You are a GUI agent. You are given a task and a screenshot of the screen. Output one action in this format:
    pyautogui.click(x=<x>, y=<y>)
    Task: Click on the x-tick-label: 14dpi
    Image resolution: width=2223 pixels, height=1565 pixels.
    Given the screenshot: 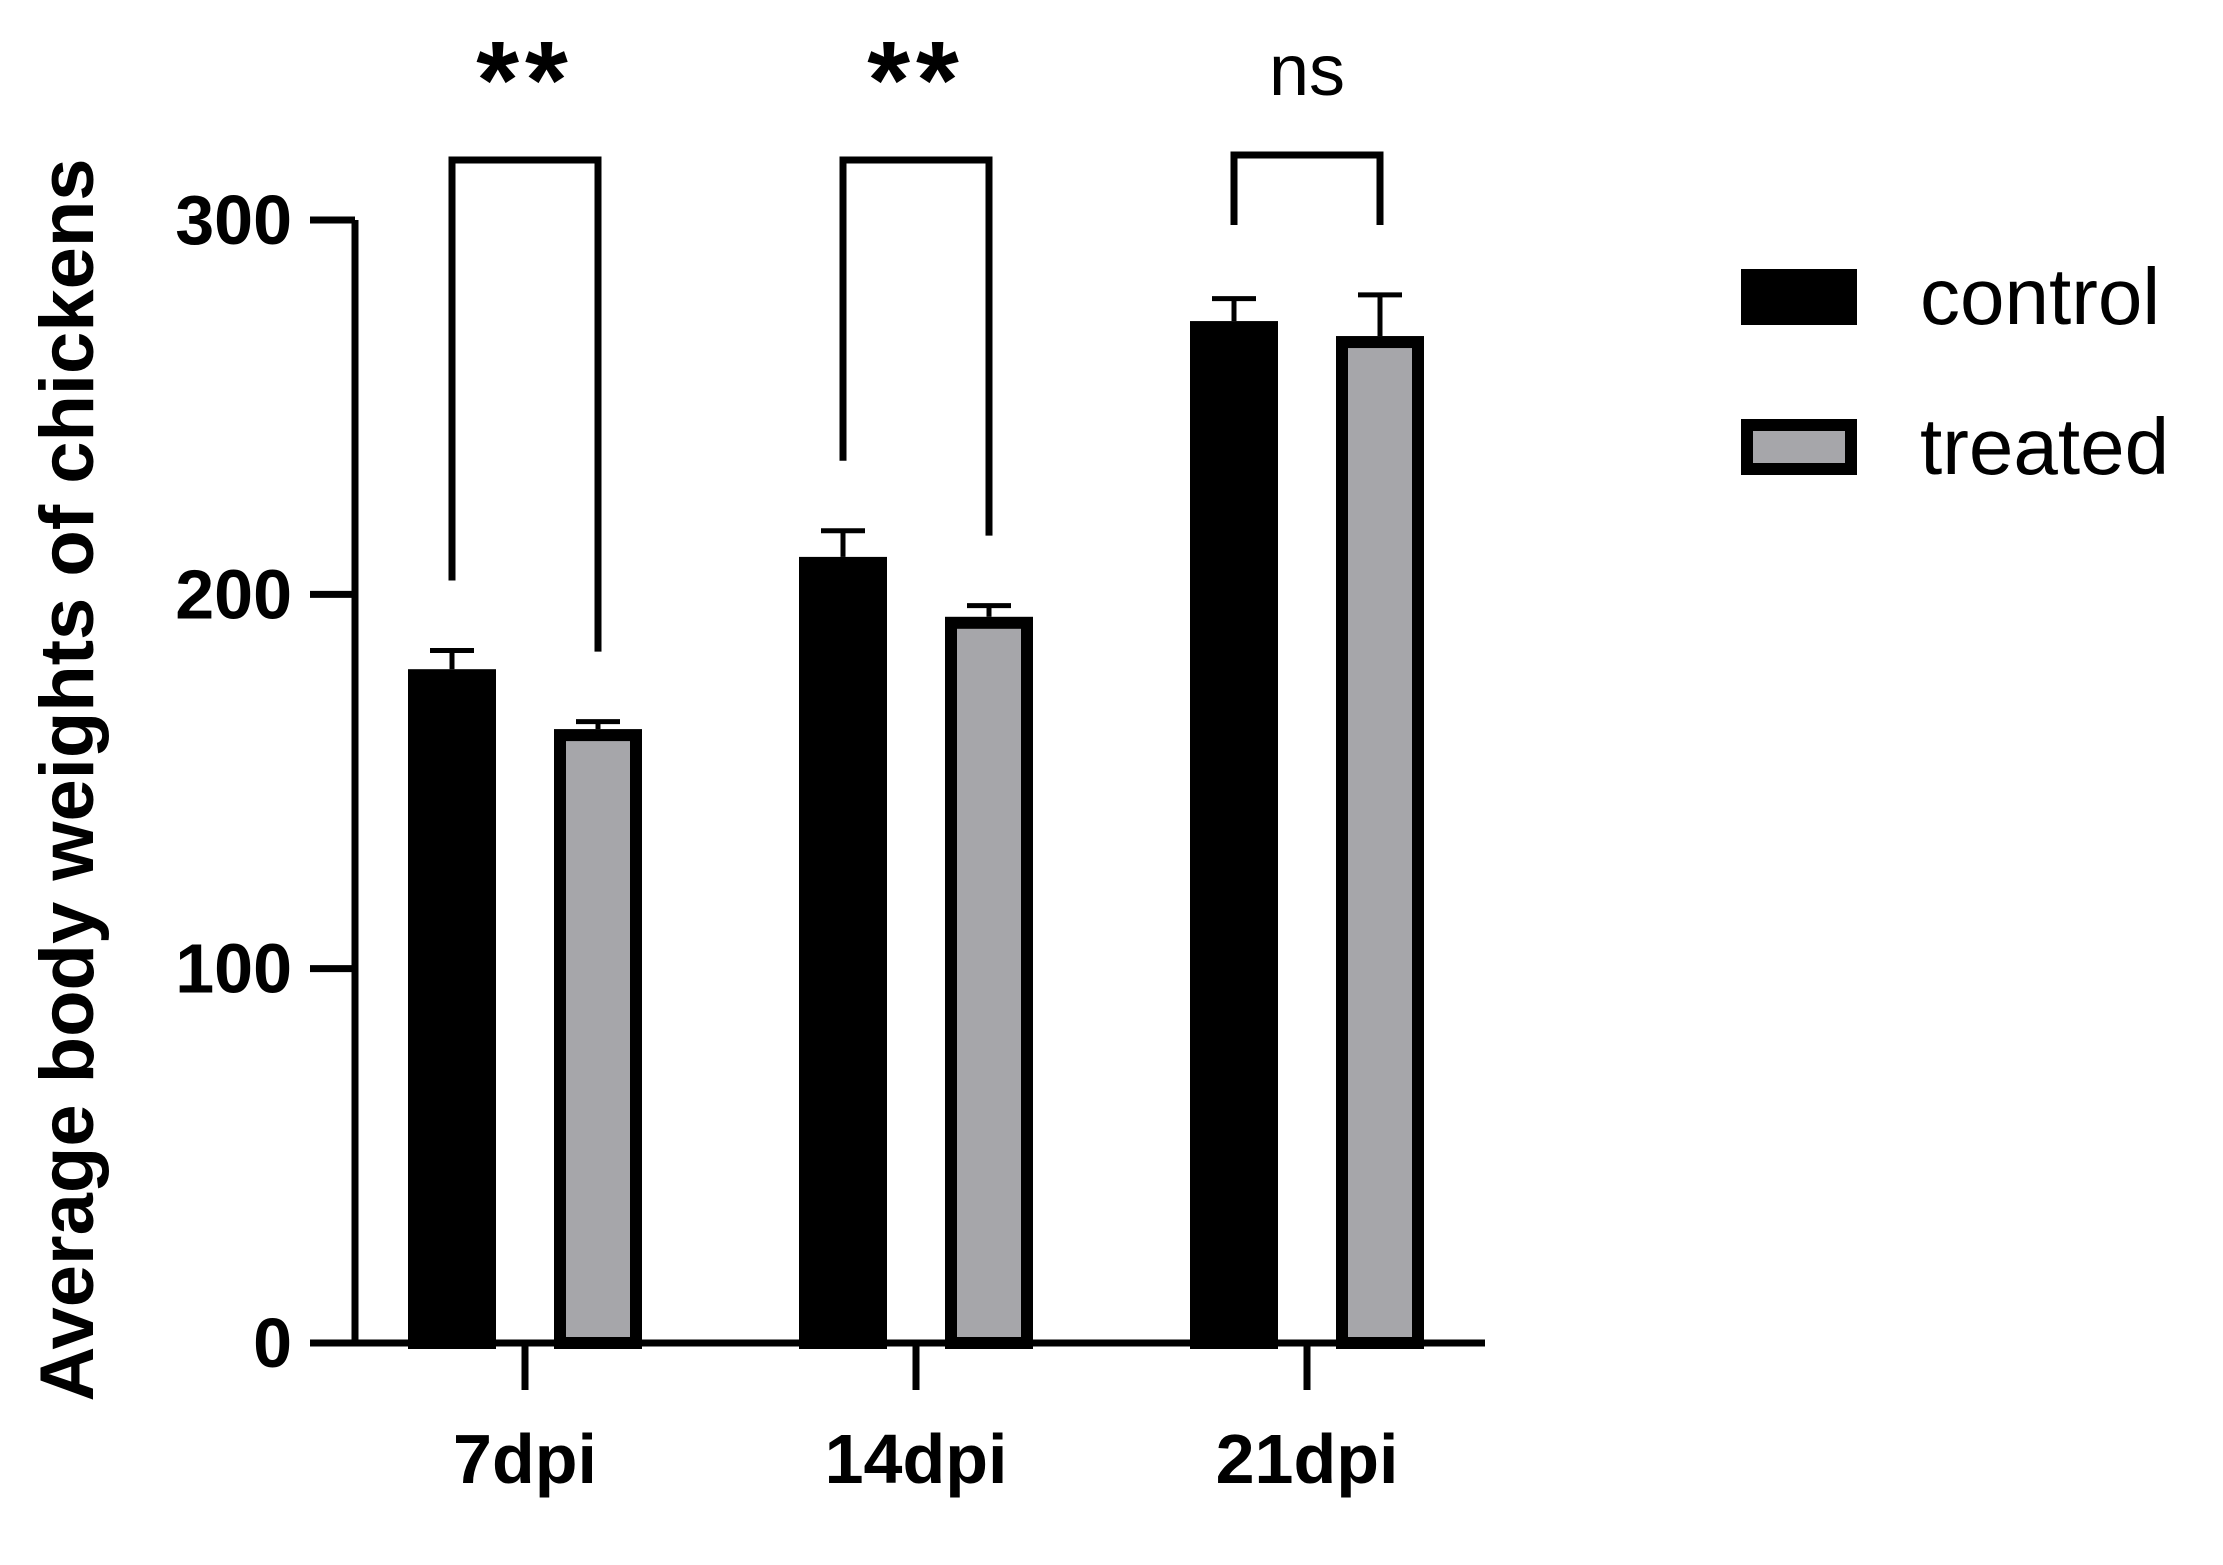 What is the action you would take?
    pyautogui.click(x=916, y=1459)
    